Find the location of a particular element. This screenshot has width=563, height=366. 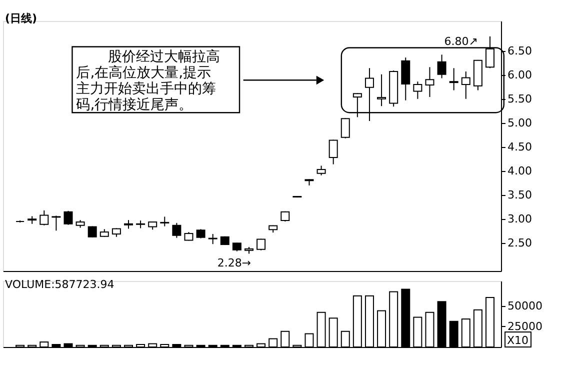

annotation: VOLUME:587723.94 is located at coordinates (59, 284).